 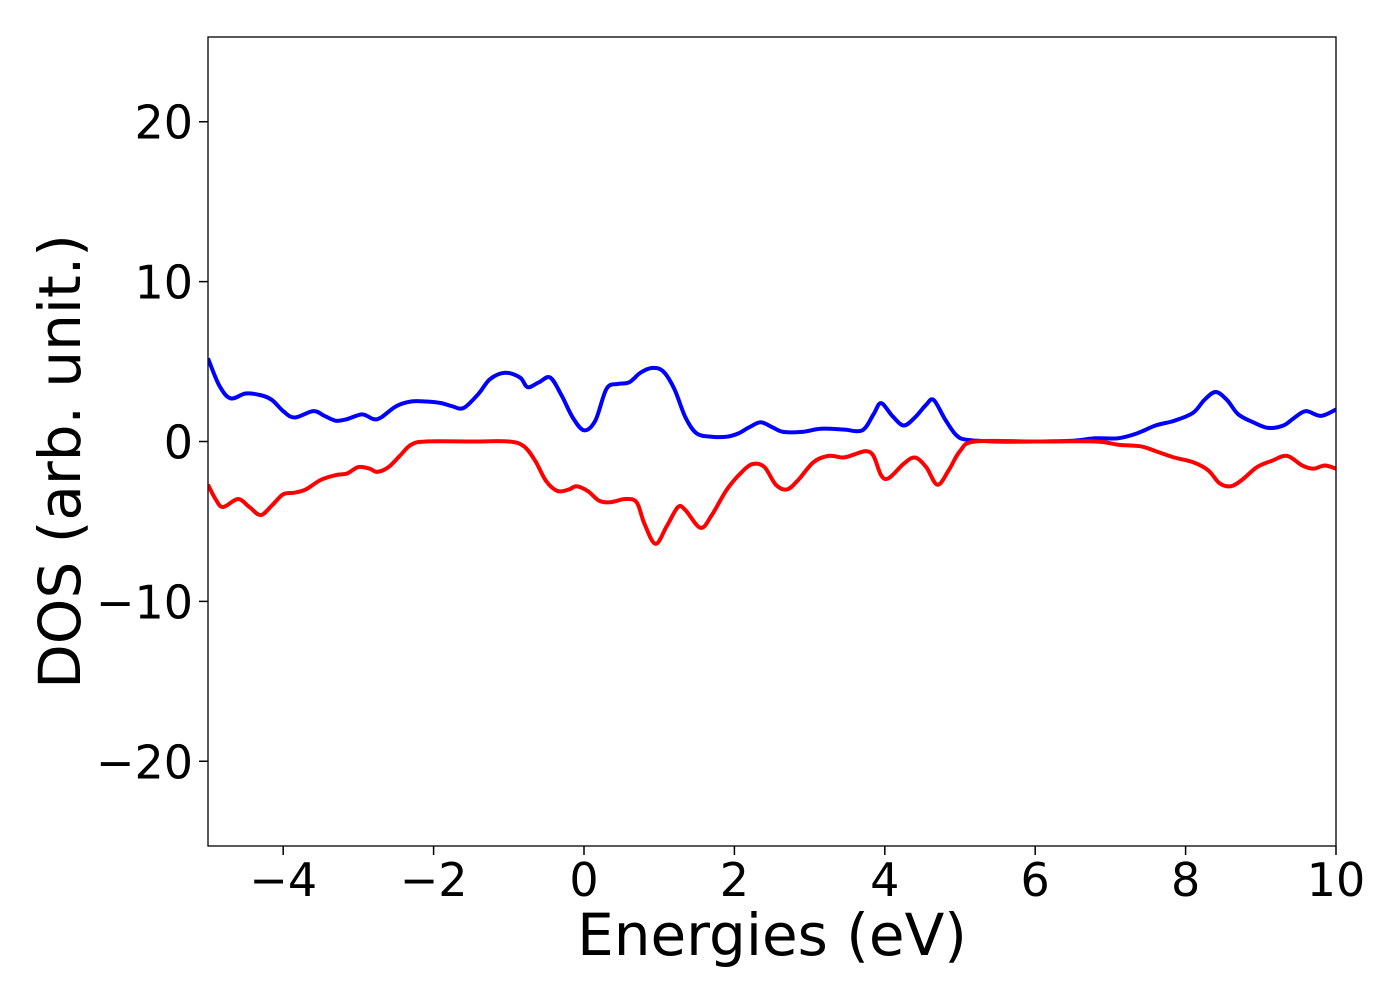 I want to click on y-tick-label: 0, so click(x=178, y=443).